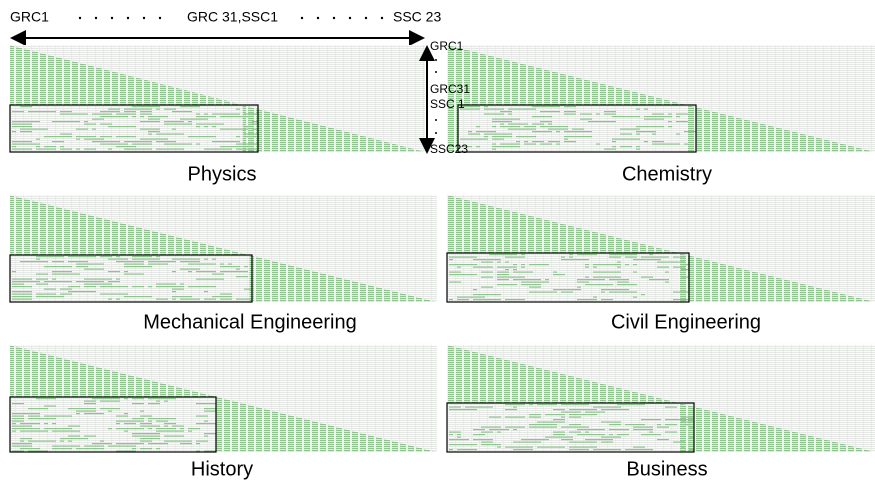  I want to click on side-label: SSC23, so click(449, 149).